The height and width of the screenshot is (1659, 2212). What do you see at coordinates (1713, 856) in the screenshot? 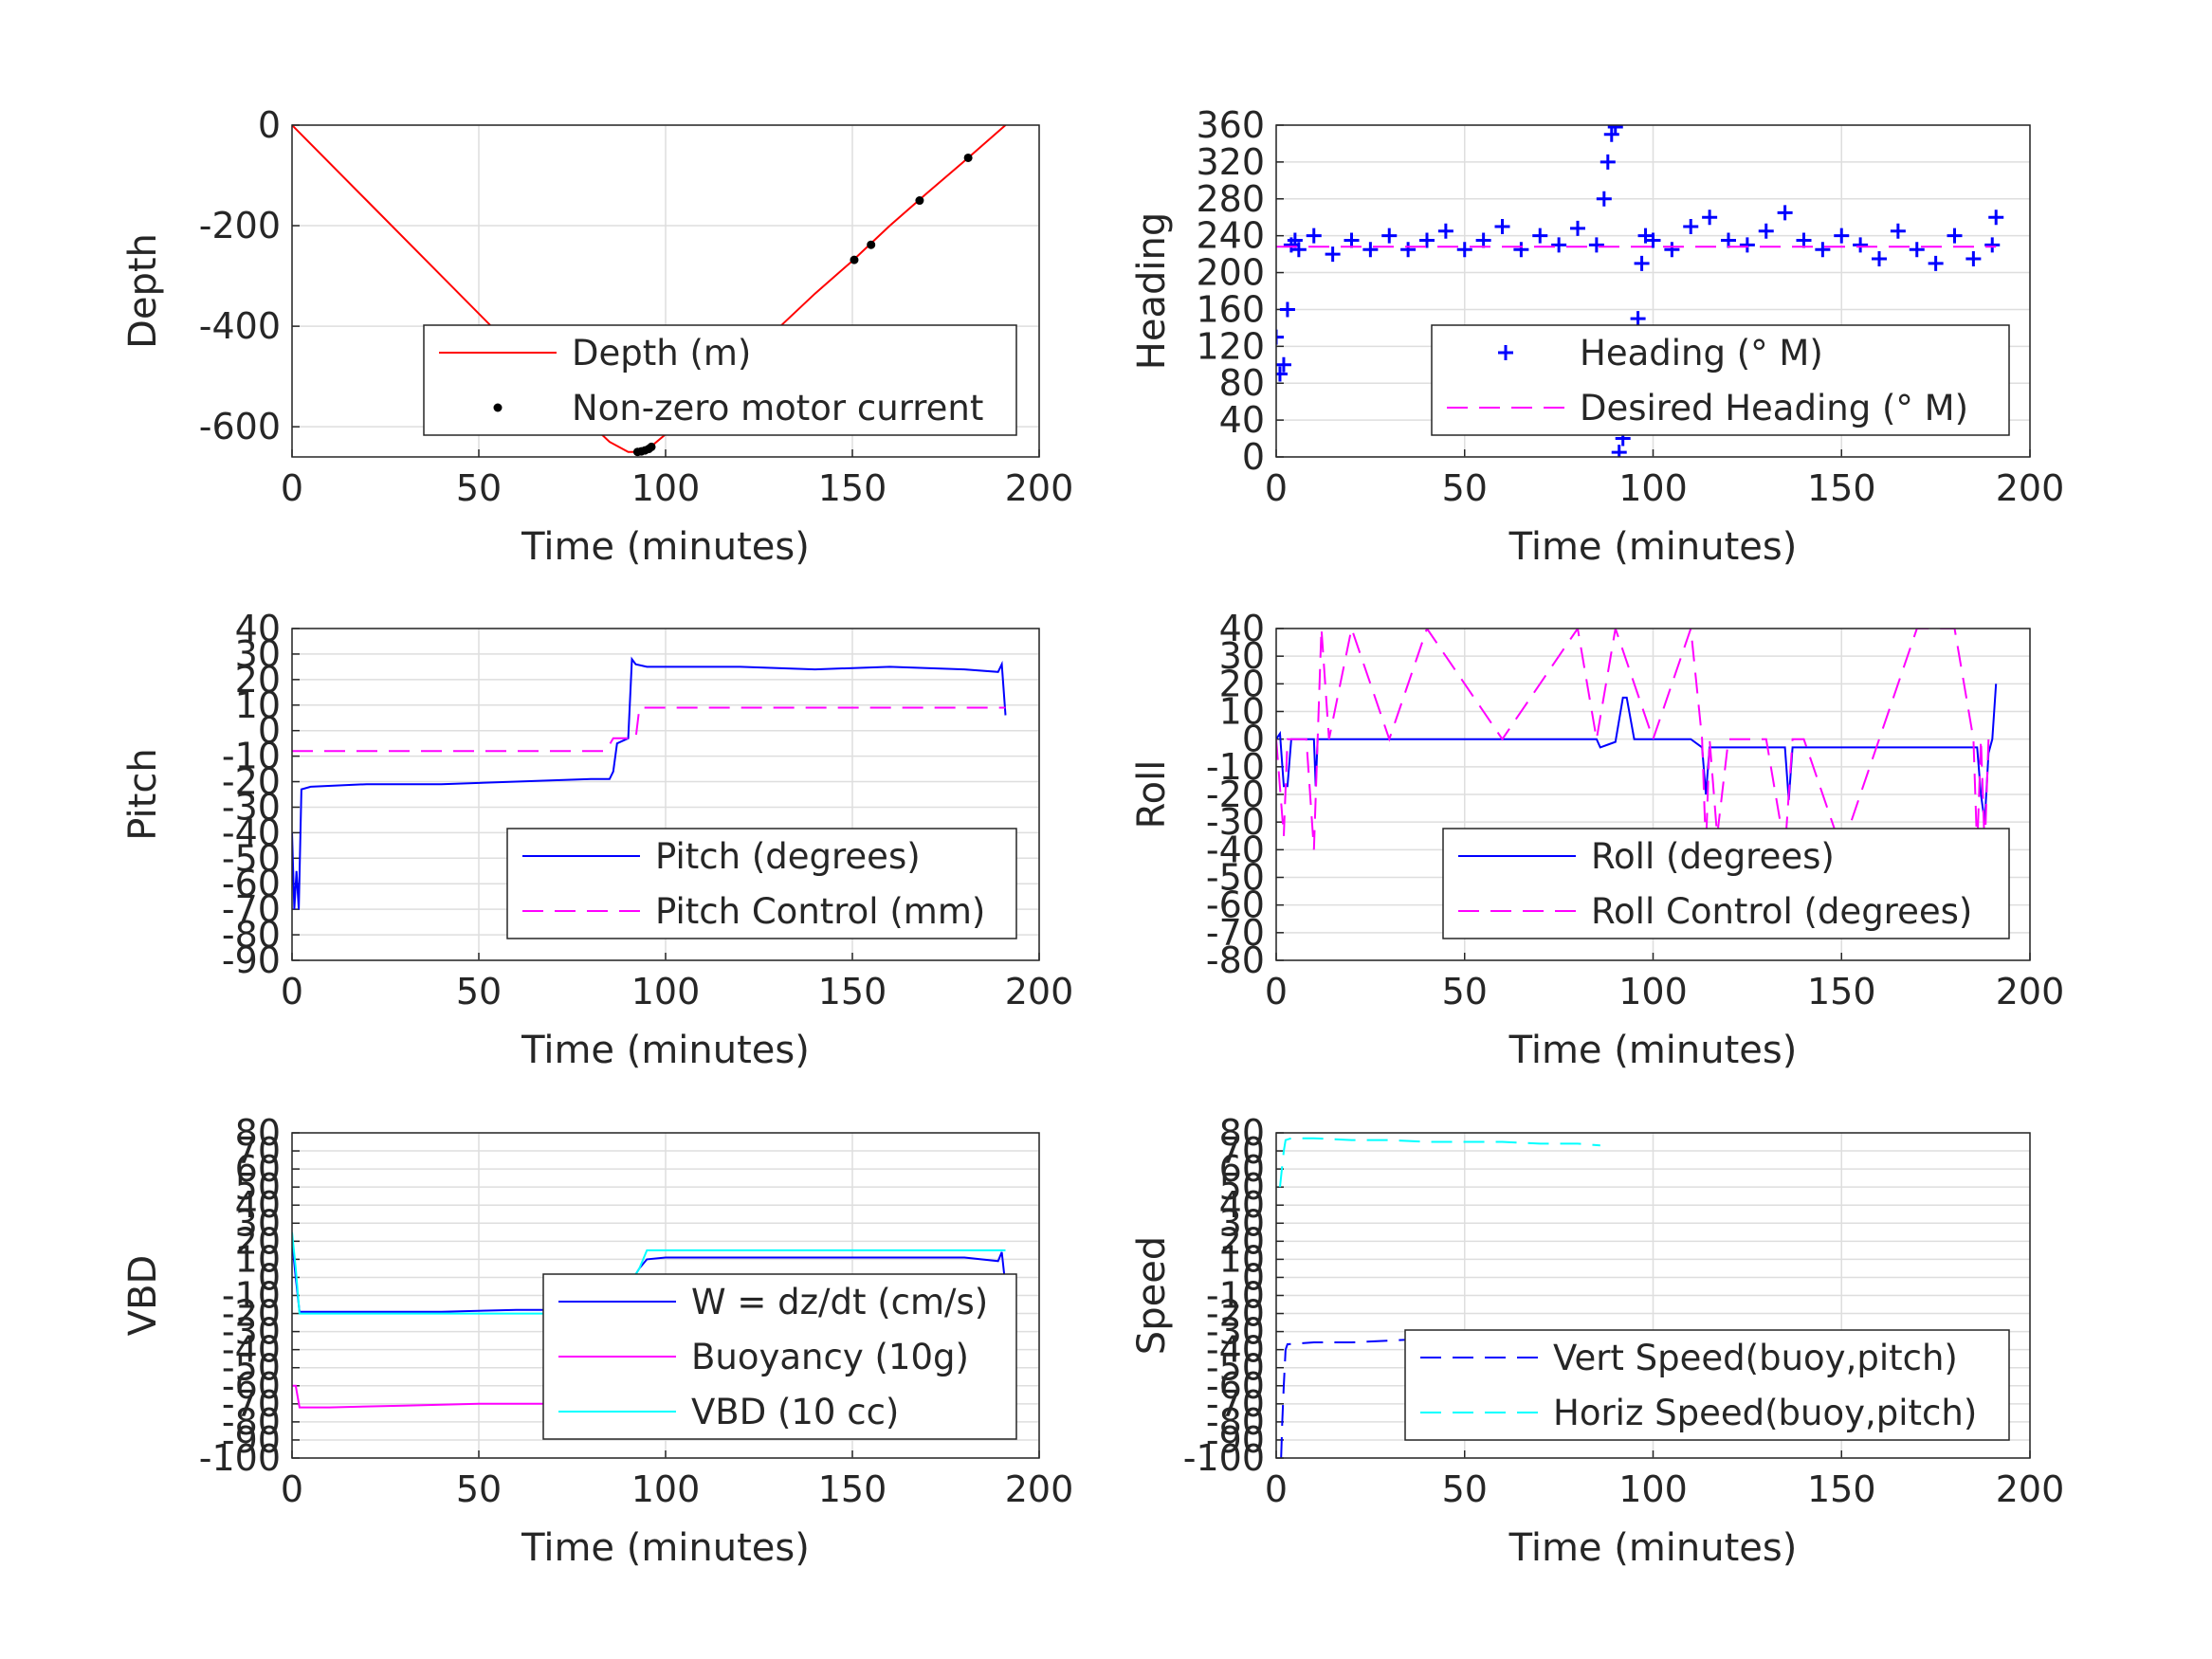
I see `legend-label: Roll (degrees)` at bounding box center [1713, 856].